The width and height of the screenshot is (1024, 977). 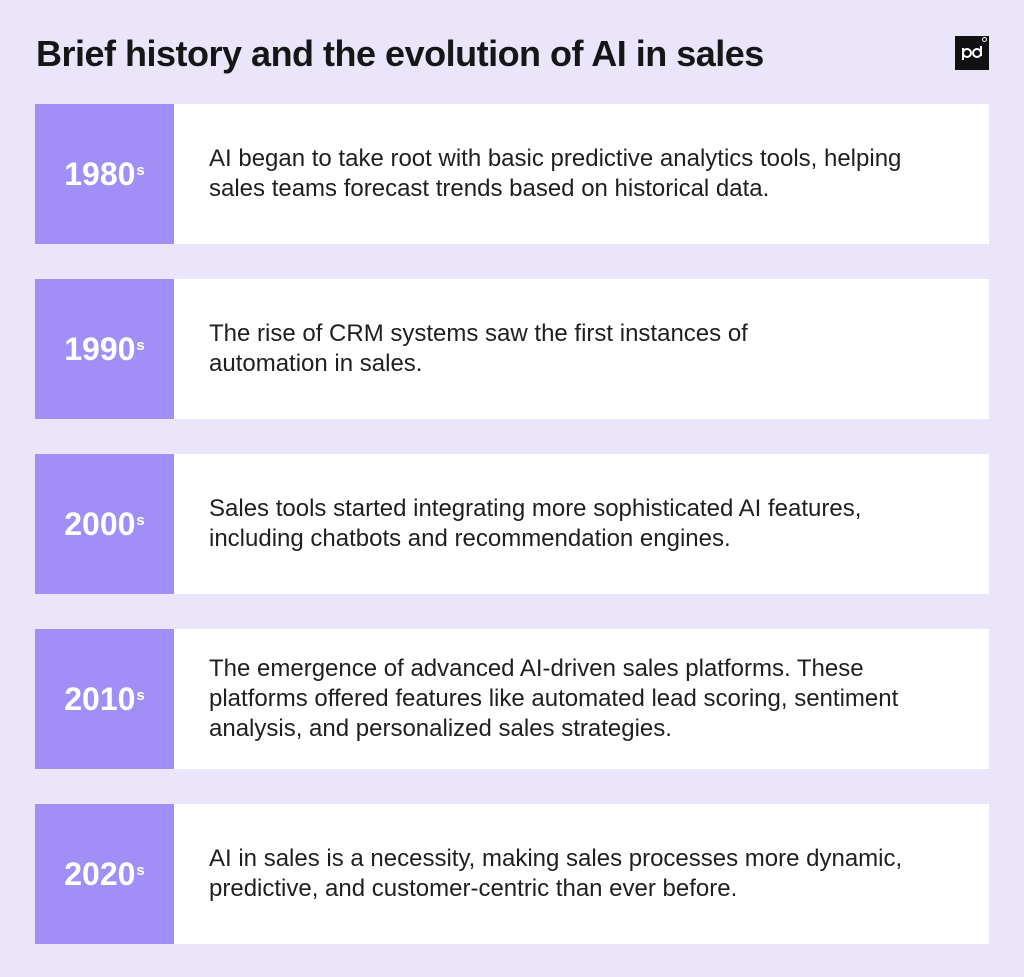 What do you see at coordinates (100, 873) in the screenshot?
I see `decade-year: 2020` at bounding box center [100, 873].